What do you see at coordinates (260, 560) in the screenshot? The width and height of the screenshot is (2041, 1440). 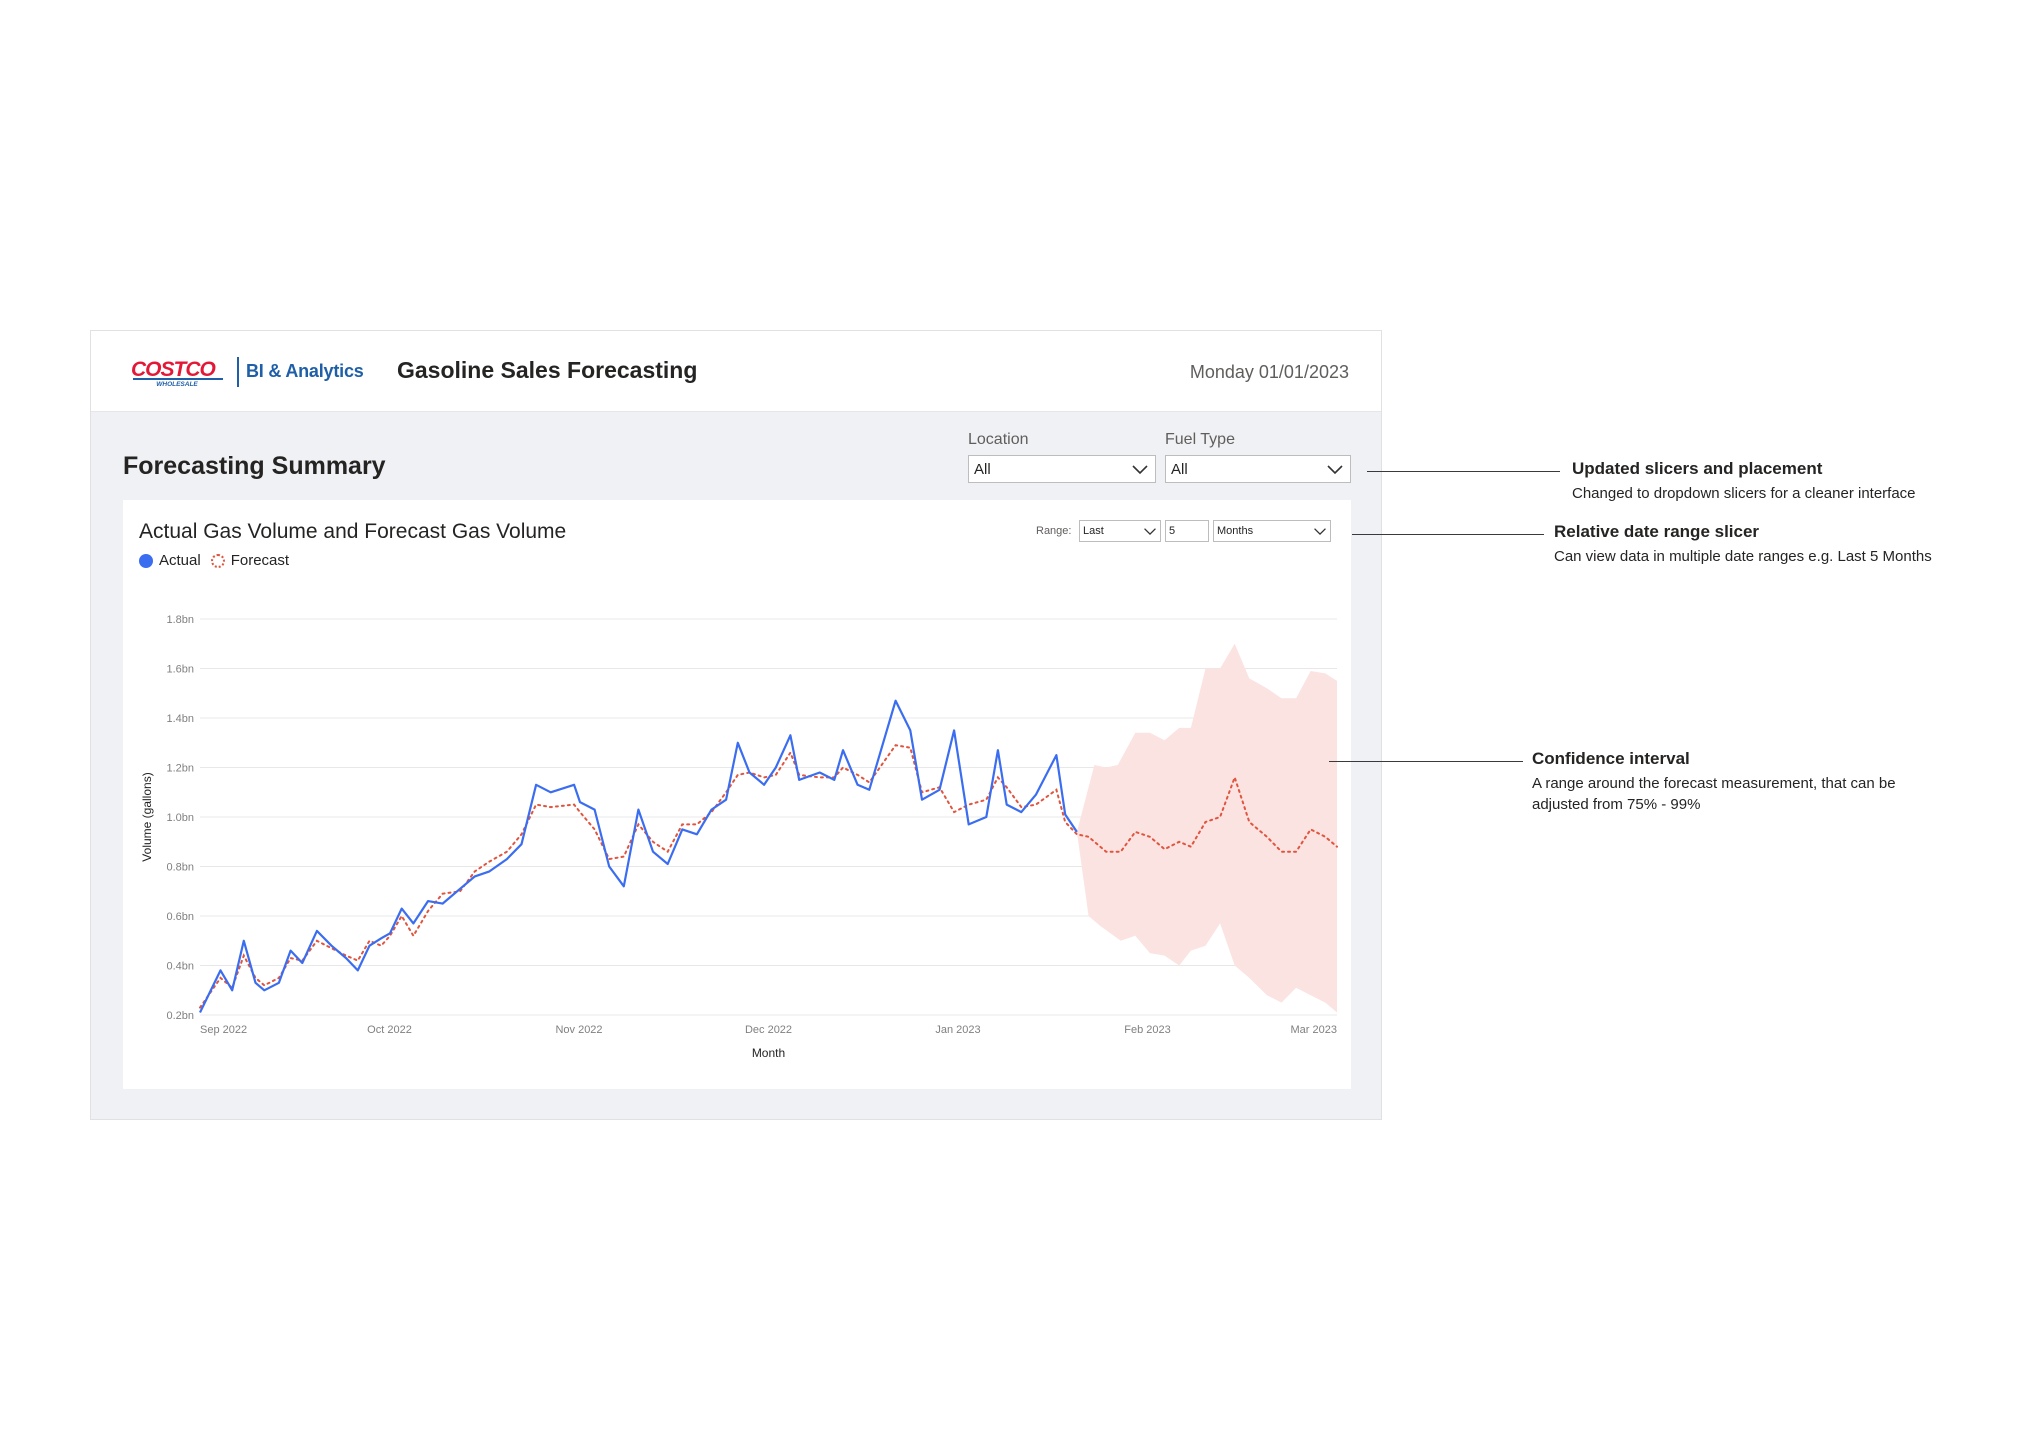 I see `legend-label-forecast: Forecast` at bounding box center [260, 560].